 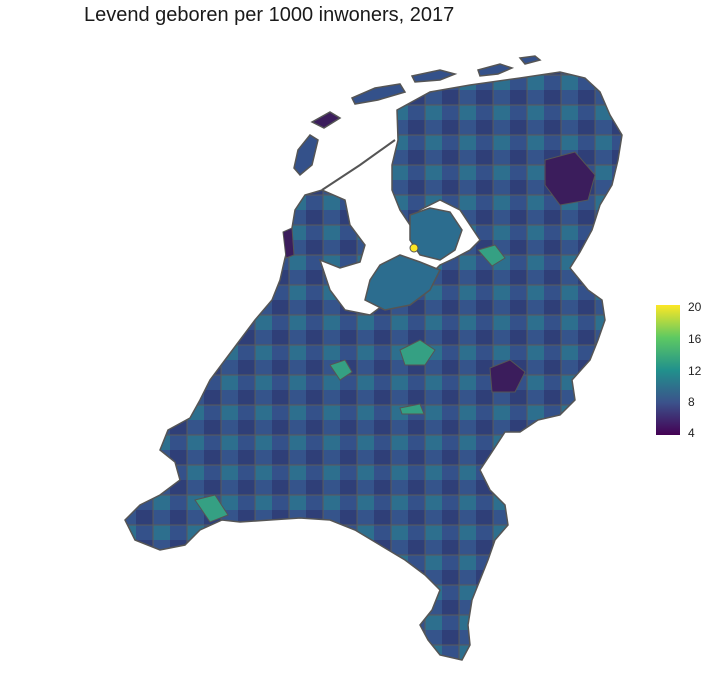 What do you see at coordinates (691, 402) in the screenshot?
I see `legend-tick-8: 8` at bounding box center [691, 402].